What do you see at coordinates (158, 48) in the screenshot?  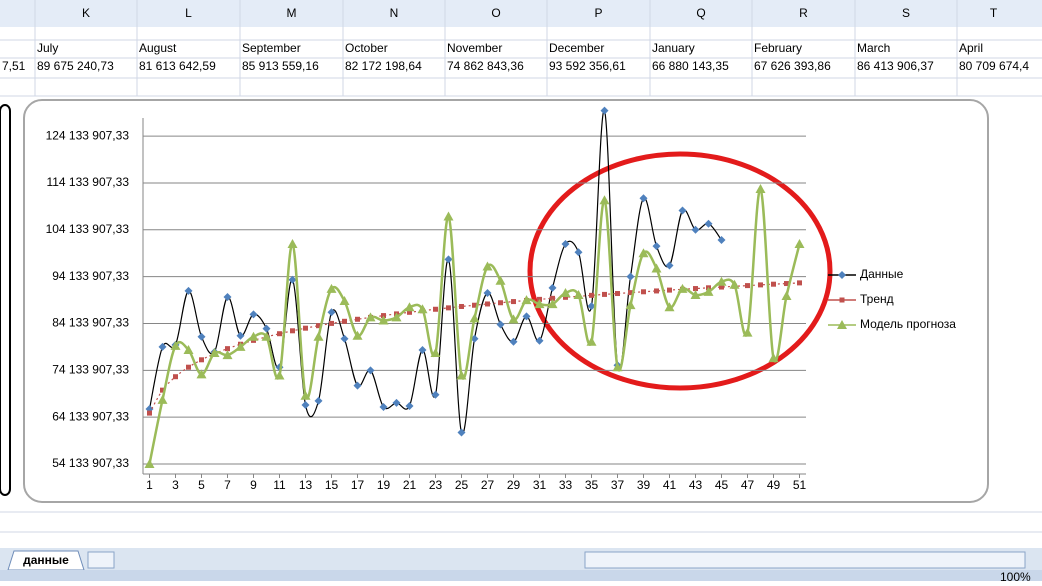 I see `month-cell: August` at bounding box center [158, 48].